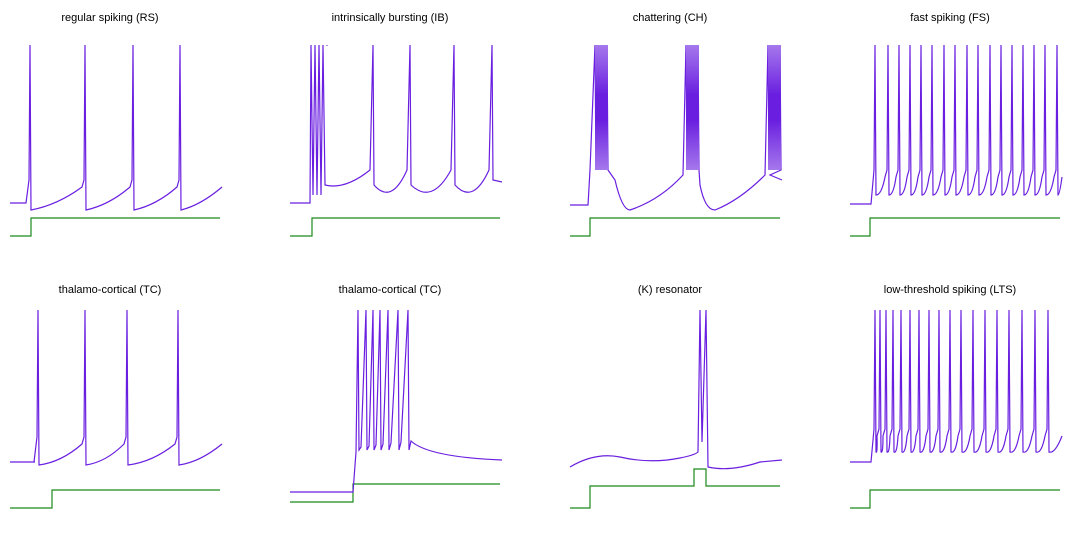 The height and width of the screenshot is (545, 1089). I want to click on chart-panel-fs: fast spiking (FS), so click(964, 130).